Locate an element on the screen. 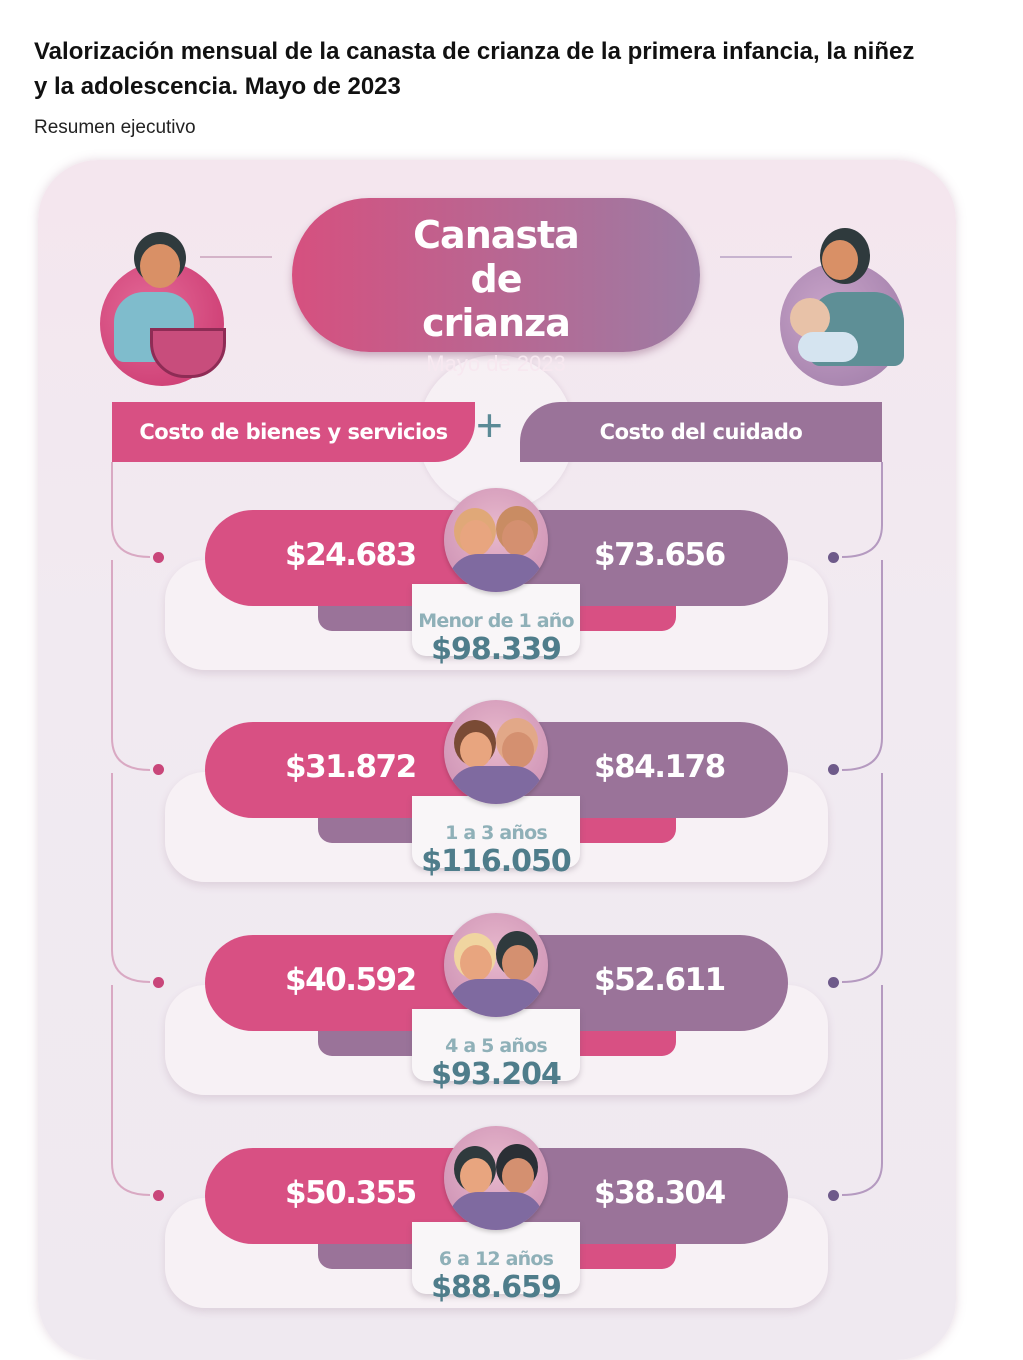 This screenshot has width=1023, height=1360. care-cost-value: $38.304 is located at coordinates (660, 1193).